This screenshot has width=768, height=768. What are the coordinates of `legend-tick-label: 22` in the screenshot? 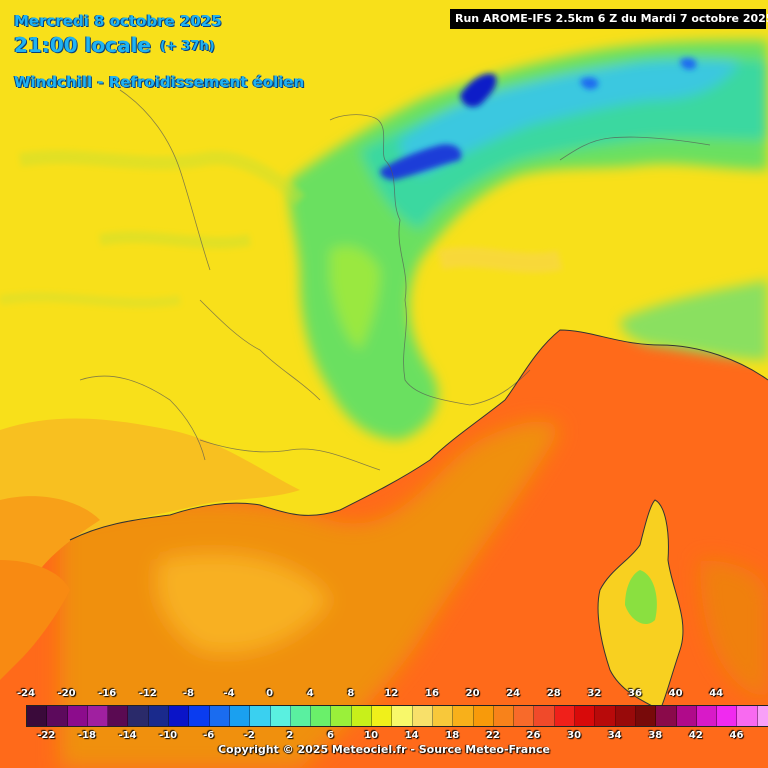 It's located at (492, 735).